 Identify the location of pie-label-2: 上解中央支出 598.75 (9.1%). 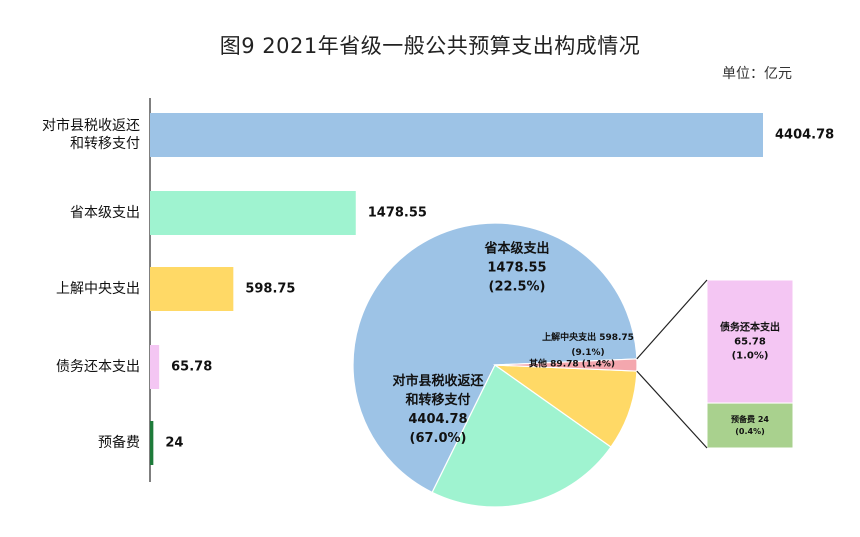
(588, 344).